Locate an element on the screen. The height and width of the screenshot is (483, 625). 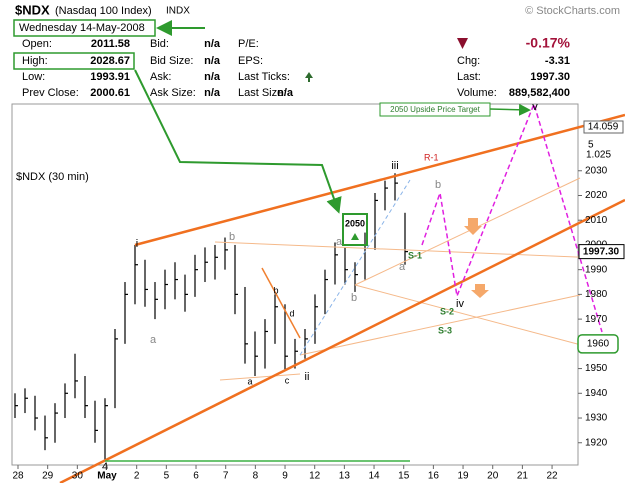
wave-label: ii is located at coordinates (307, 377).